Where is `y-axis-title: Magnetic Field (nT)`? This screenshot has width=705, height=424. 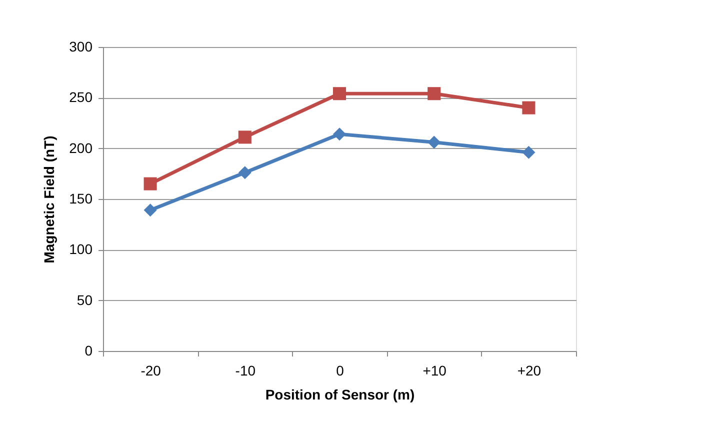
y-axis-title: Magnetic Field (nT) is located at coordinates (49, 200).